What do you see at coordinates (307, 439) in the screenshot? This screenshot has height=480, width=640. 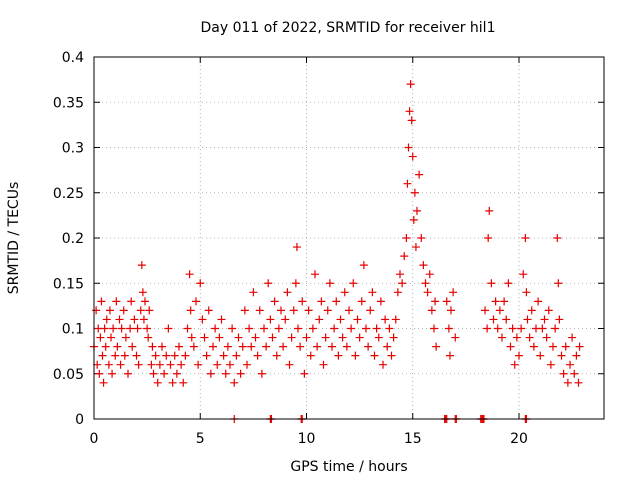 I see `x-tick-label: 10` at bounding box center [307, 439].